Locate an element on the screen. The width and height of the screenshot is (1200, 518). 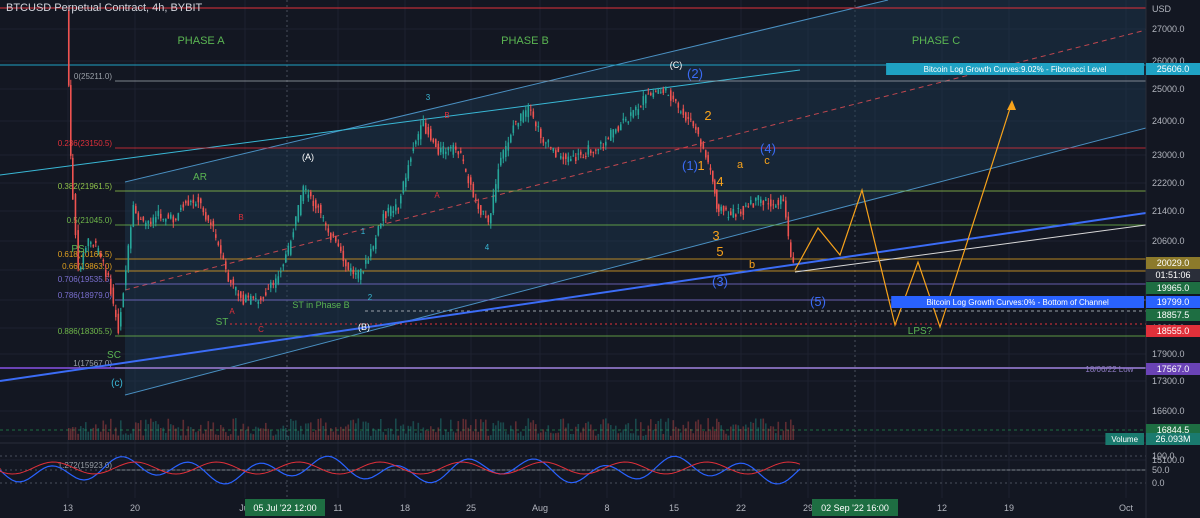
fib-level-label: 0.706(19535.5) is located at coordinates (85, 279).